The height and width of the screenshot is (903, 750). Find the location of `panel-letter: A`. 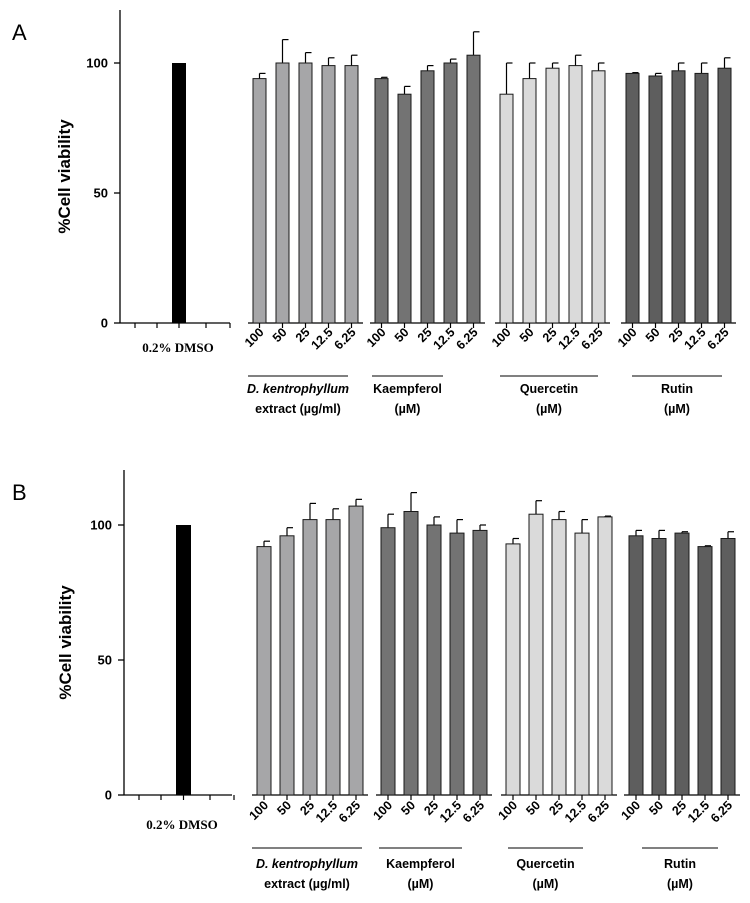

panel-letter: A is located at coordinates (19, 32).